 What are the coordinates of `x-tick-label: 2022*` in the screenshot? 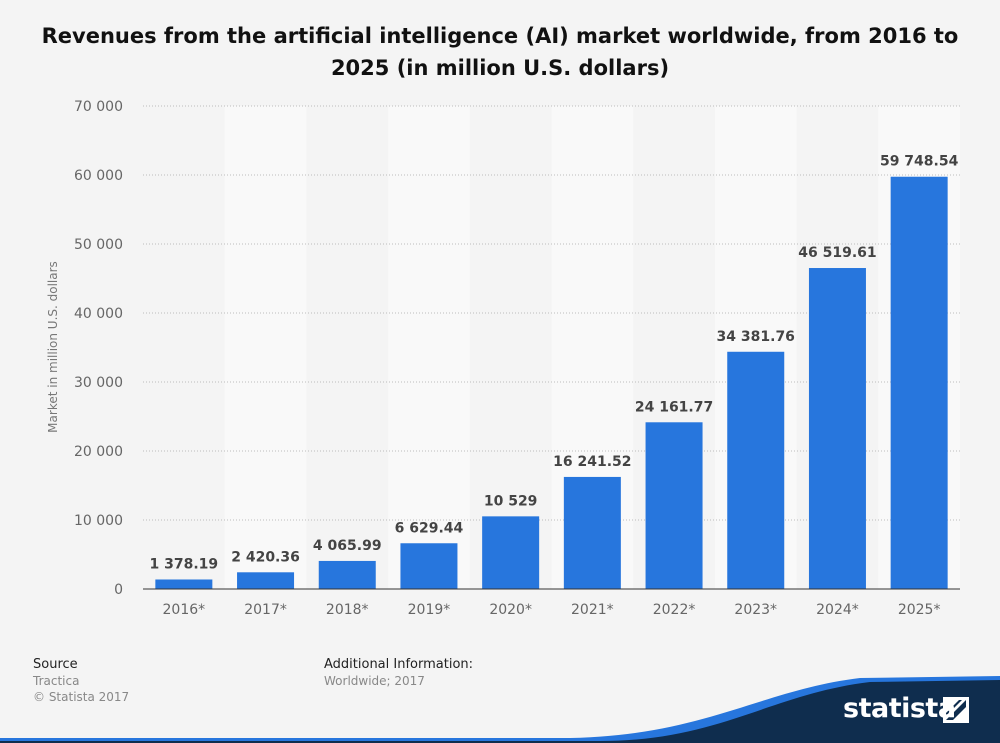 It's located at (674, 610).